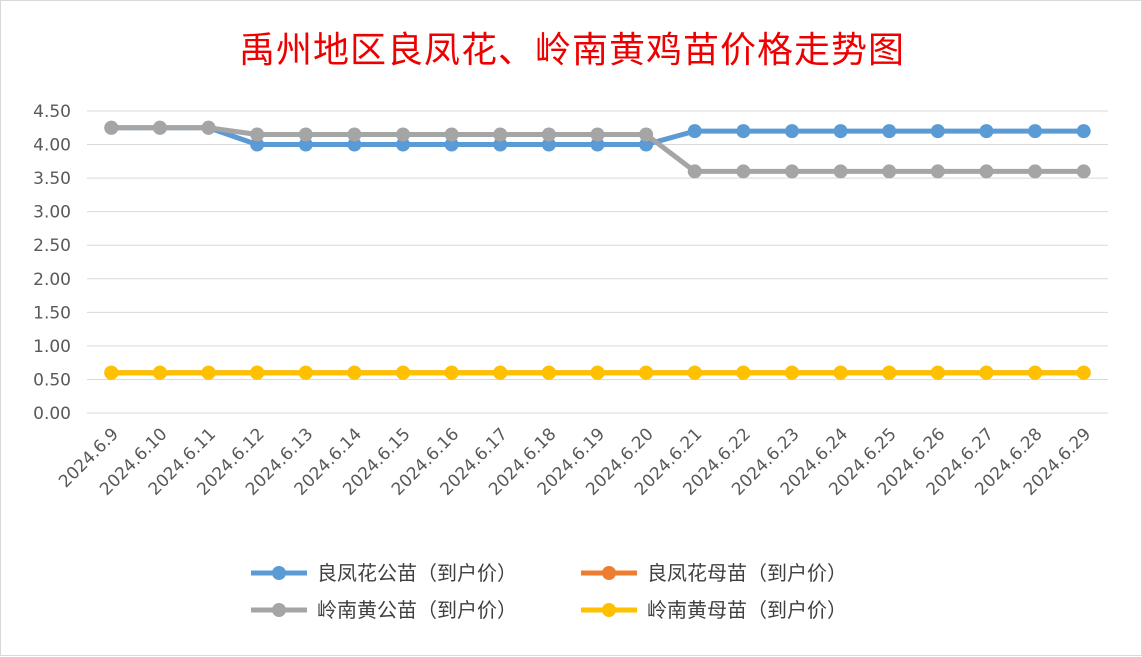 The width and height of the screenshot is (1142, 657). Describe the element at coordinates (52, 112) in the screenshot. I see `y-tick-label: 4.50` at that location.